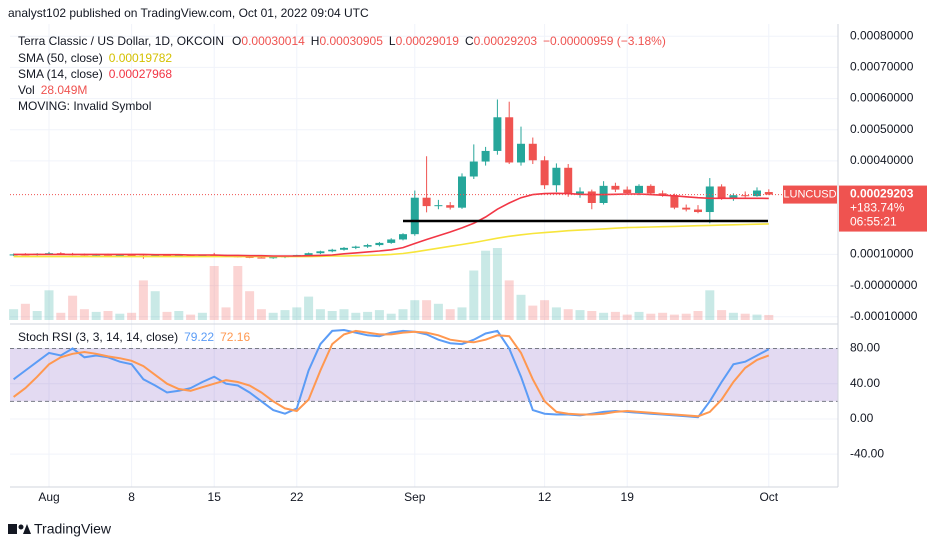 The height and width of the screenshot is (548, 941). I want to click on y-tick-label: -0.00000000, so click(884, 285).